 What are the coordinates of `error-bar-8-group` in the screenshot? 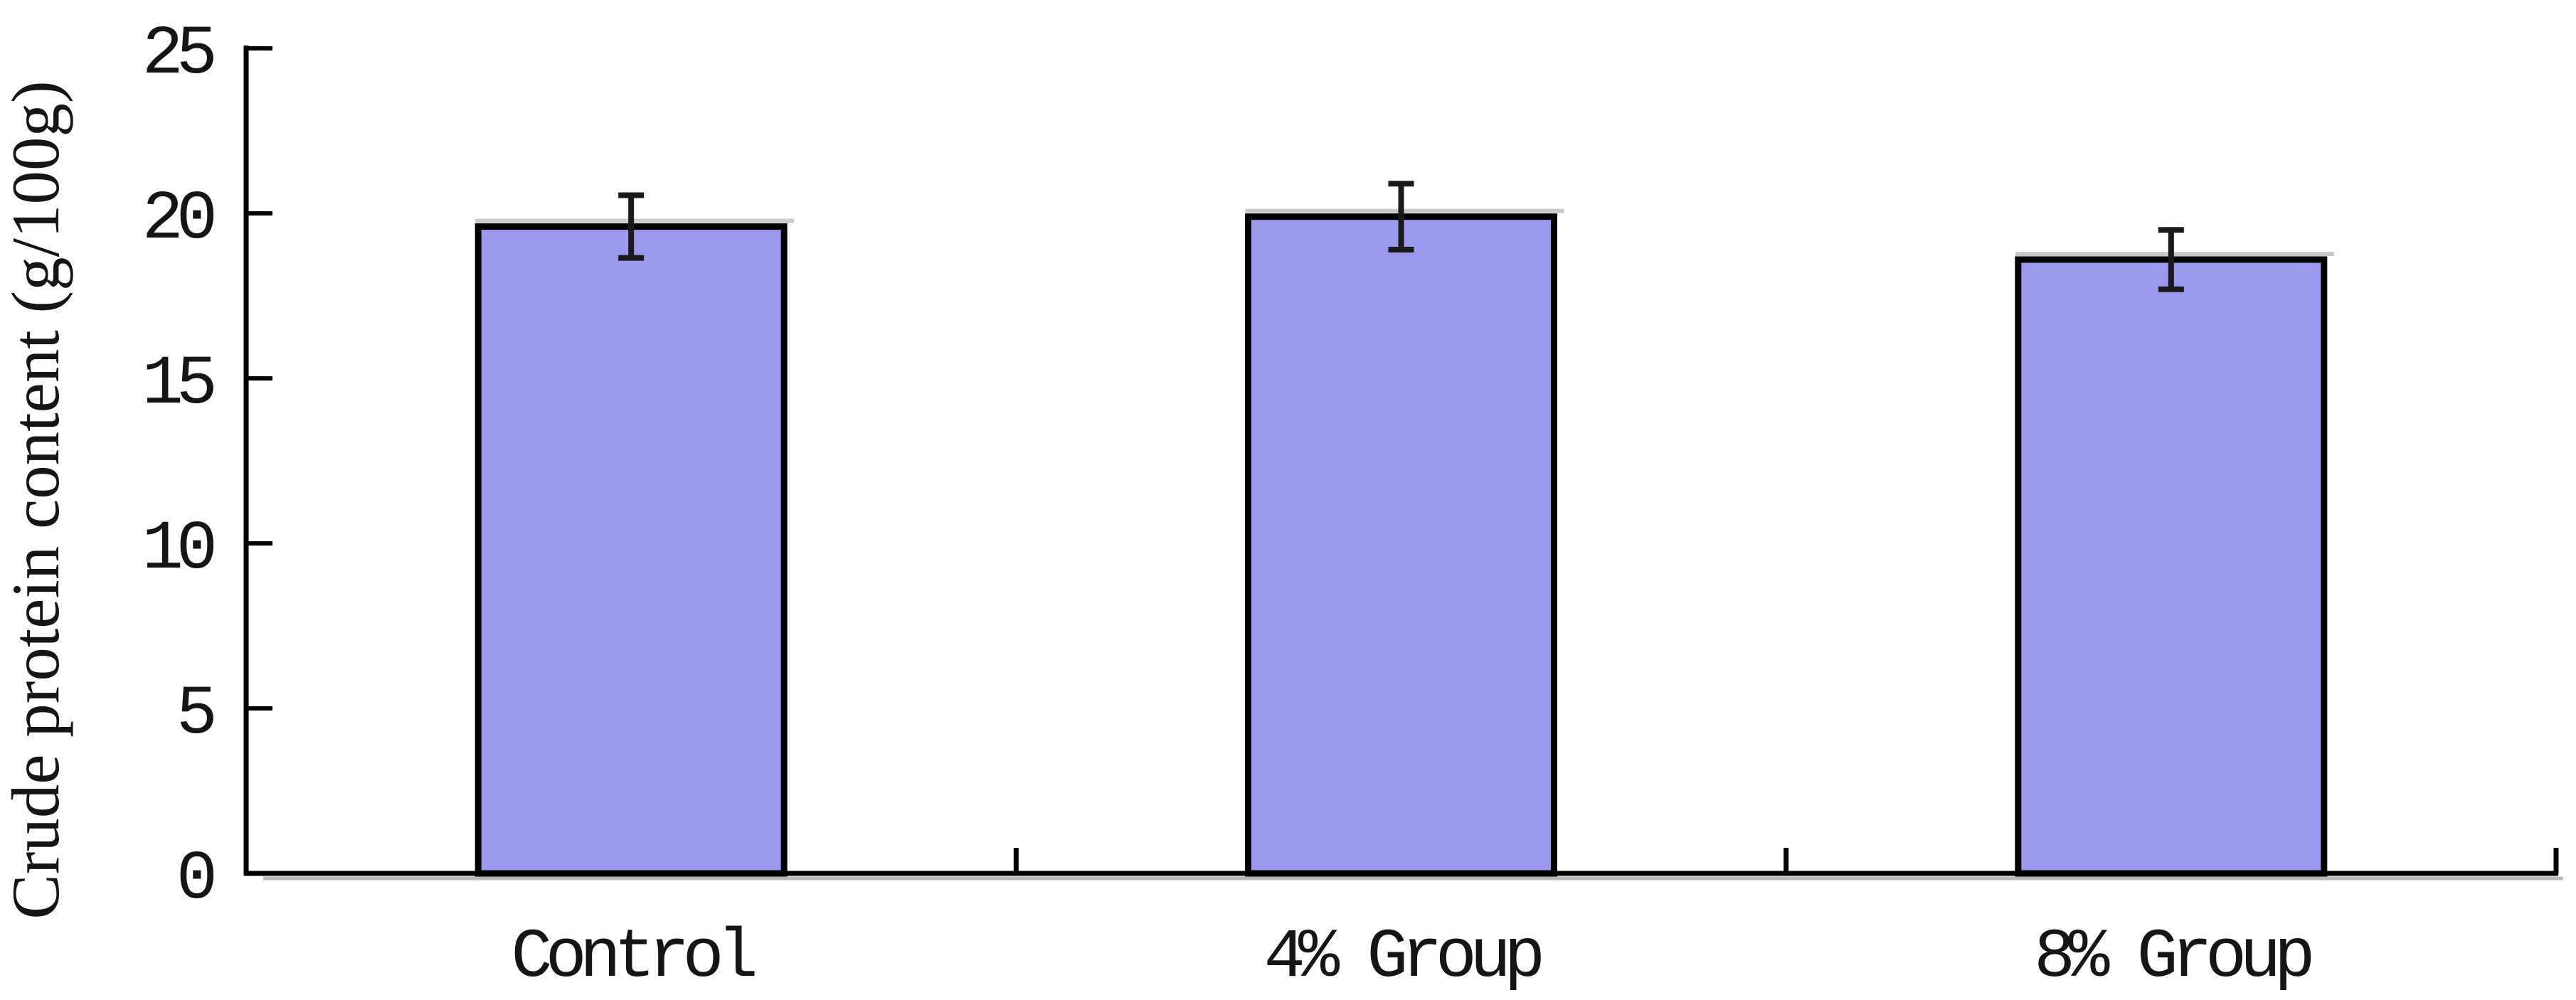 It's located at (2171, 259).